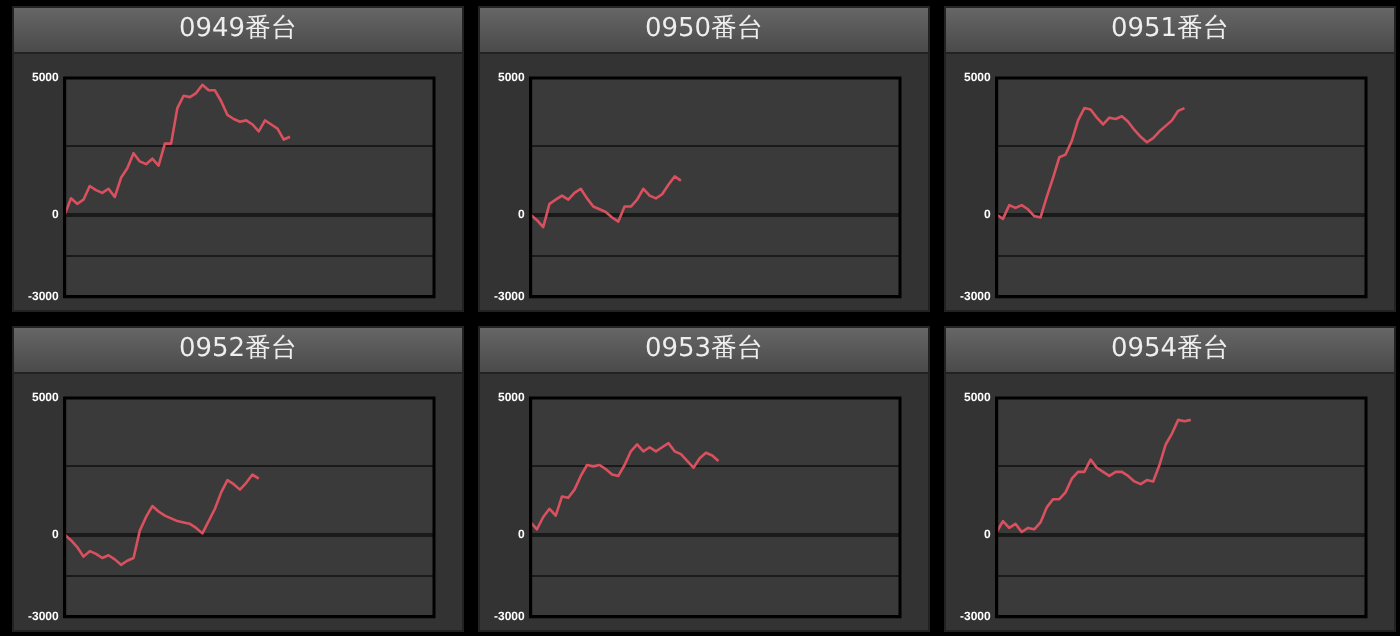 Image resolution: width=1400 pixels, height=636 pixels. What do you see at coordinates (238, 31) in the screenshot?
I see `chart-title: 0949番台` at bounding box center [238, 31].